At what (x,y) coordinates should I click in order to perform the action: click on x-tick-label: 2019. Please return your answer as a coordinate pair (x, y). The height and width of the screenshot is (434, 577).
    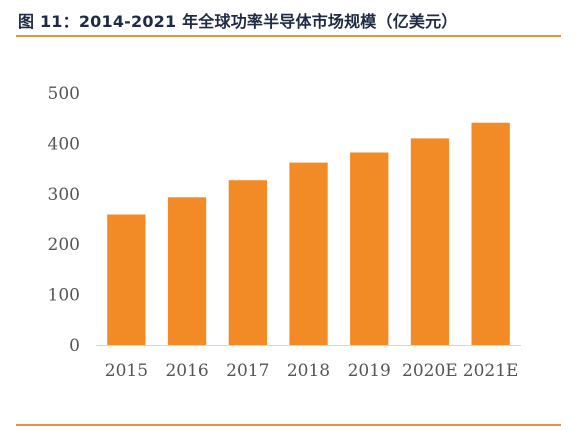
    Looking at the image, I should click on (369, 371).